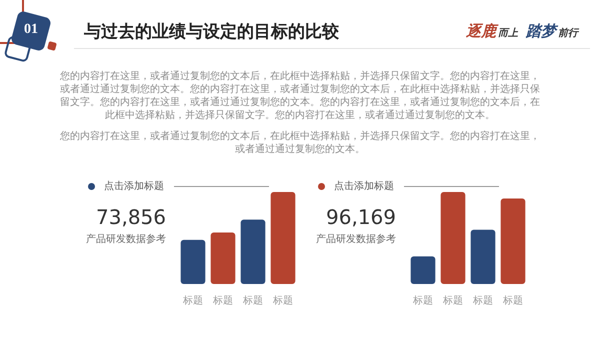 This screenshot has height=338, width=600. What do you see at coordinates (361, 217) in the screenshot?
I see `text: 96,169` at bounding box center [361, 217].